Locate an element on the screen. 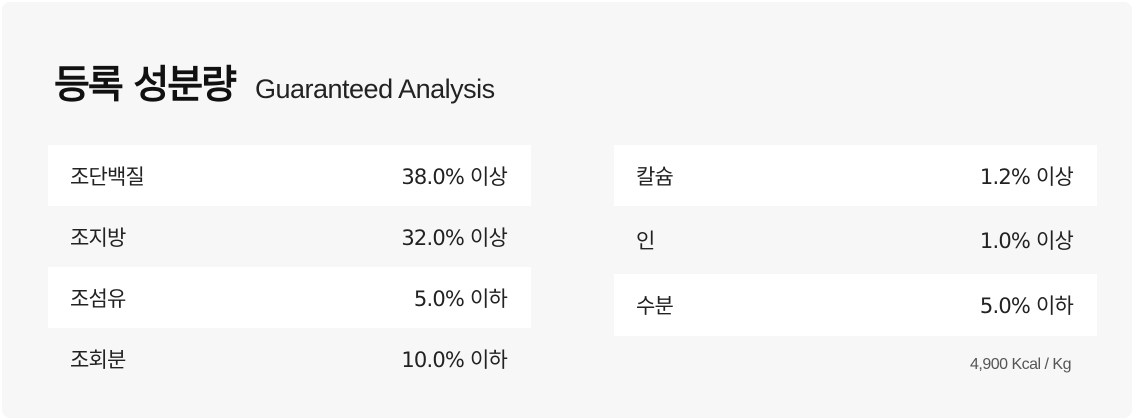 The height and width of the screenshot is (420, 1133). title-english: Guaranteed Analysis is located at coordinates (374, 89).